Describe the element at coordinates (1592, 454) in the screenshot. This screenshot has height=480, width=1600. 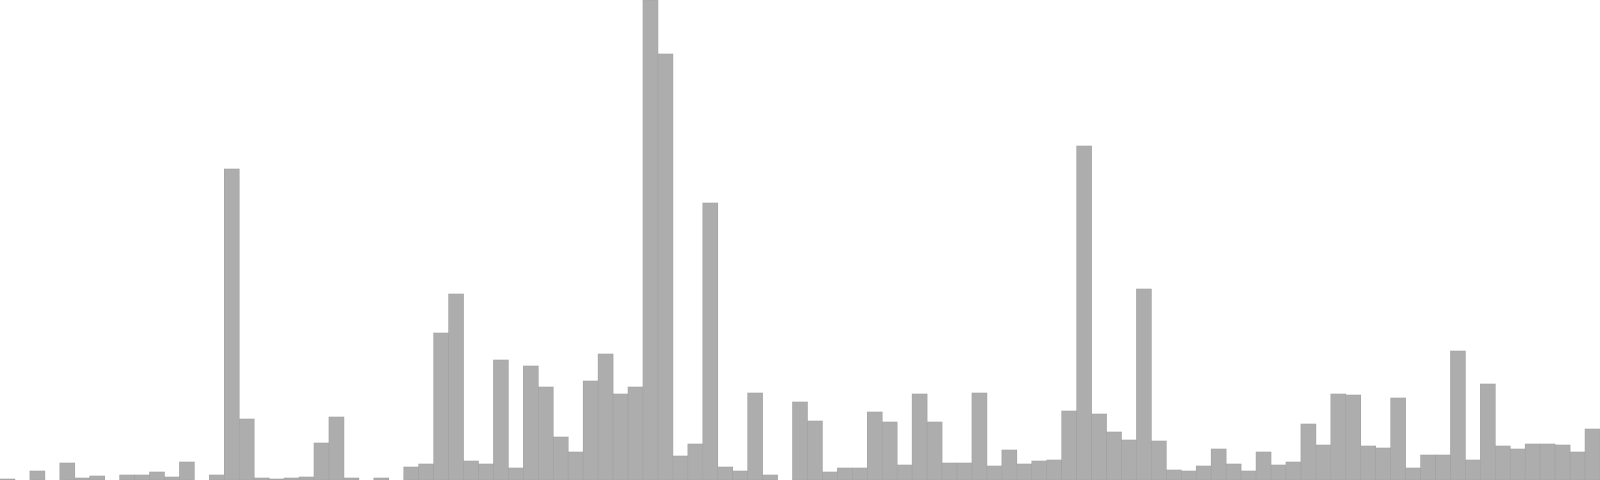
I see `bar-undefined` at that location.